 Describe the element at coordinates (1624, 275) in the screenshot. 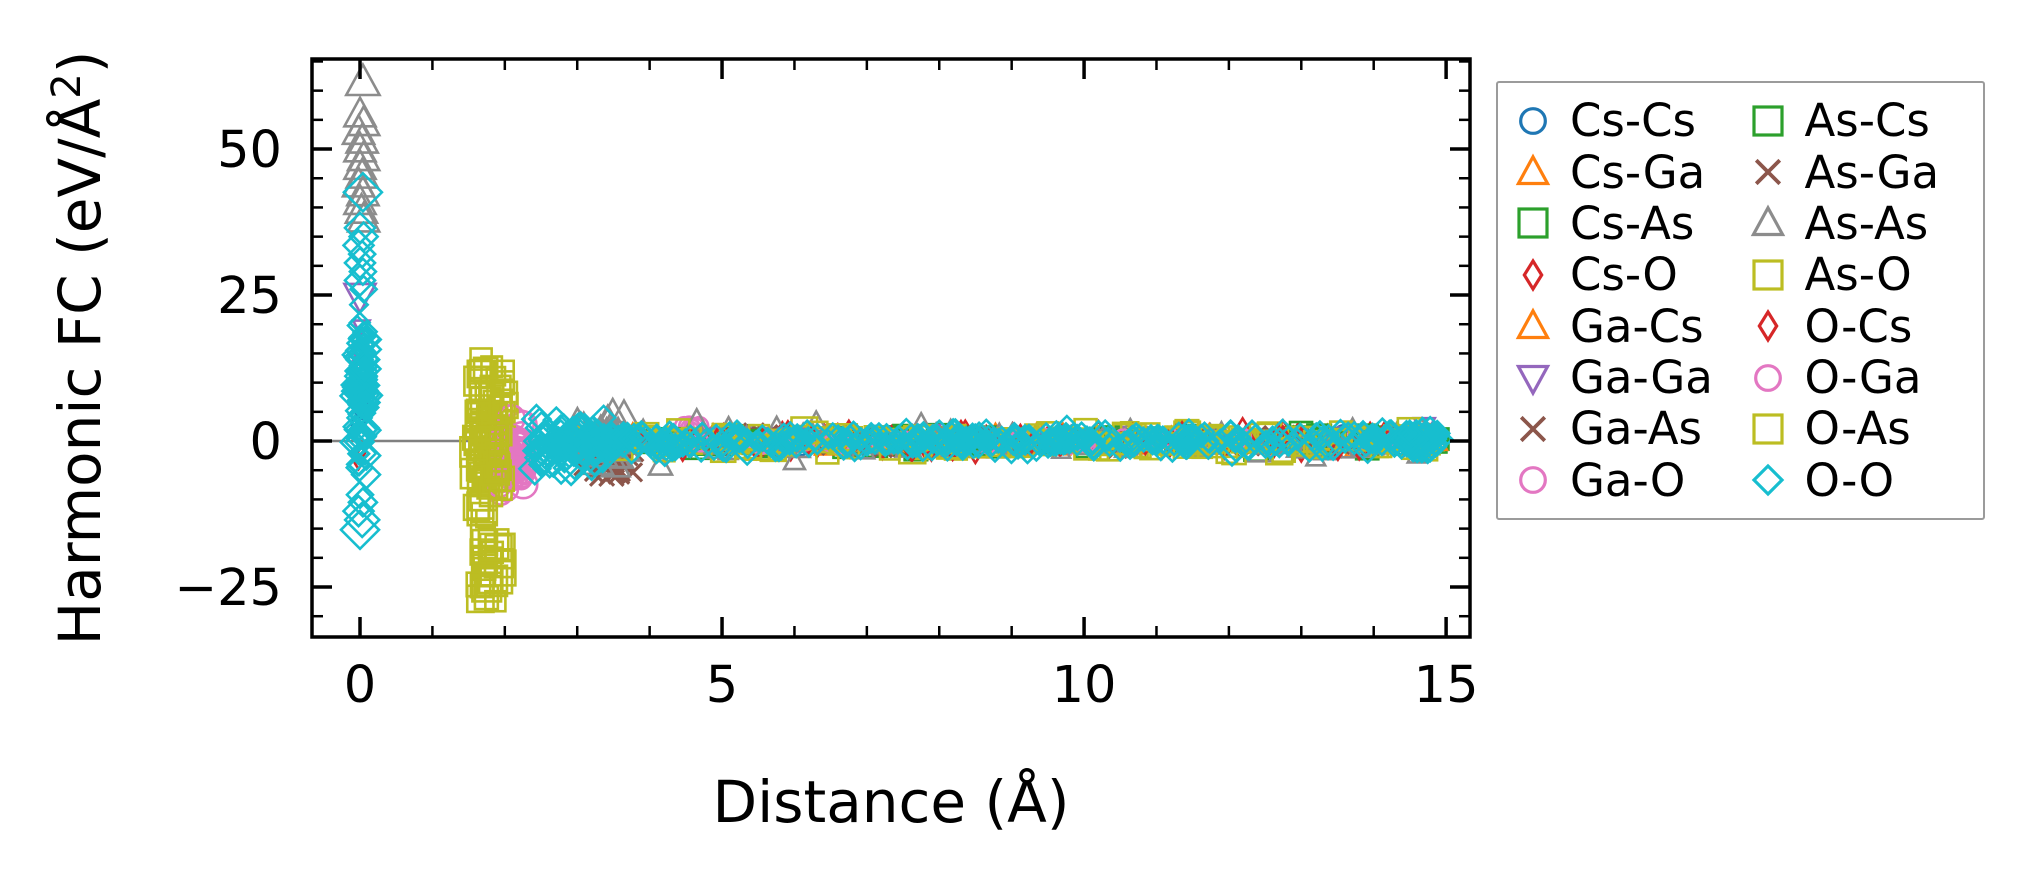

I see `legend-item-label: Cs-O` at that location.